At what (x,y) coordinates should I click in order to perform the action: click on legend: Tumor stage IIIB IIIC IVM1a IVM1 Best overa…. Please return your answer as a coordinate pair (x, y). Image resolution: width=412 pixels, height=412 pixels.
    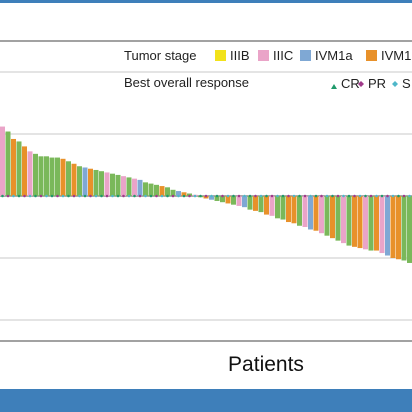
    Looking at the image, I should click on (267, 69).